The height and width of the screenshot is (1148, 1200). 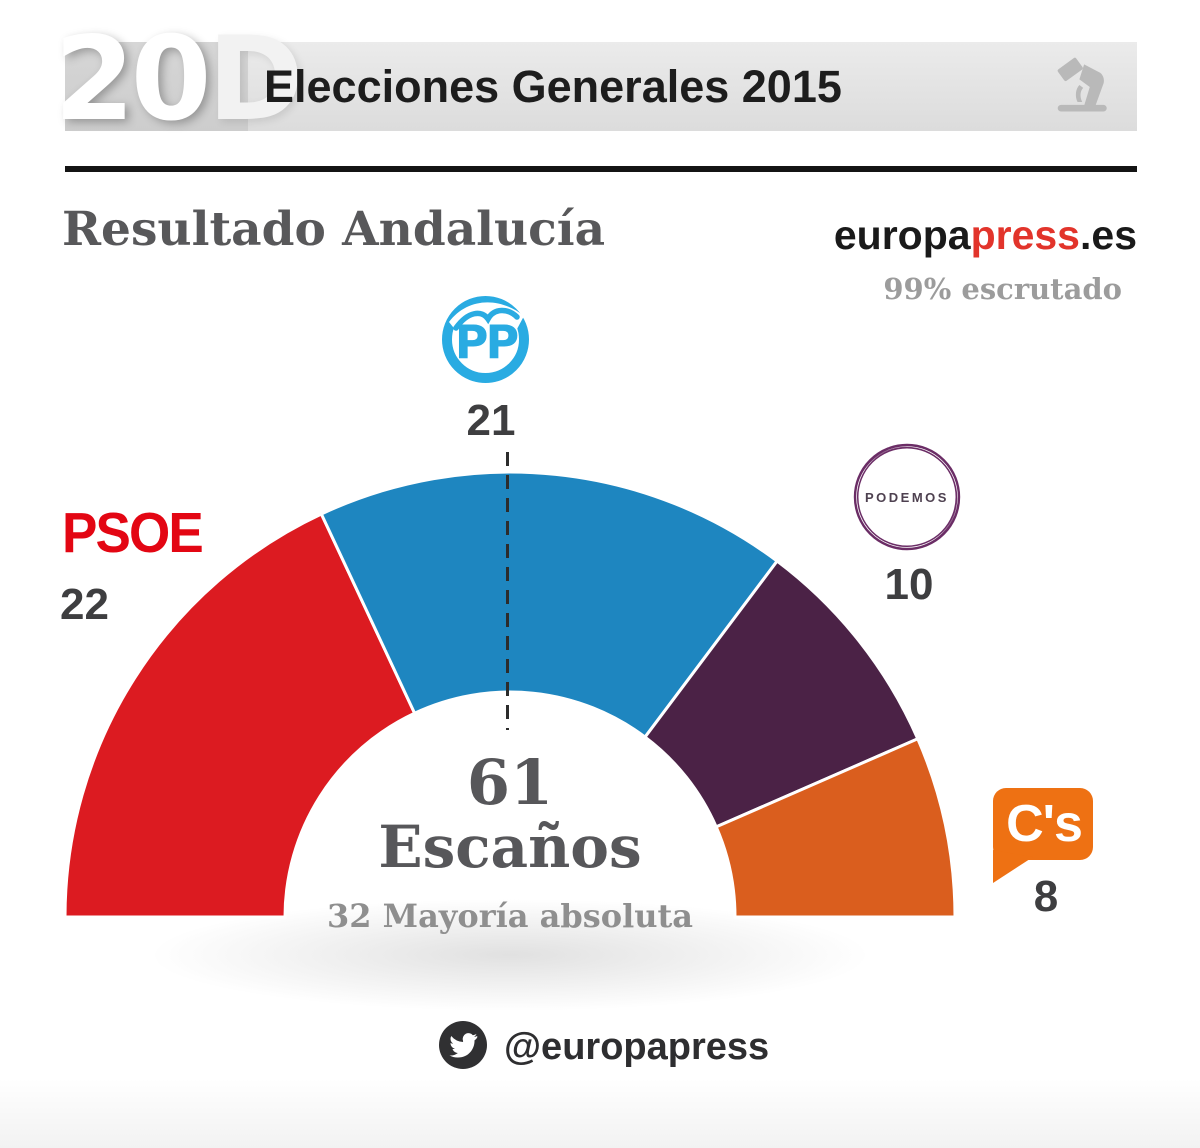 I want to click on site-part-europa: europa, so click(x=902, y=235).